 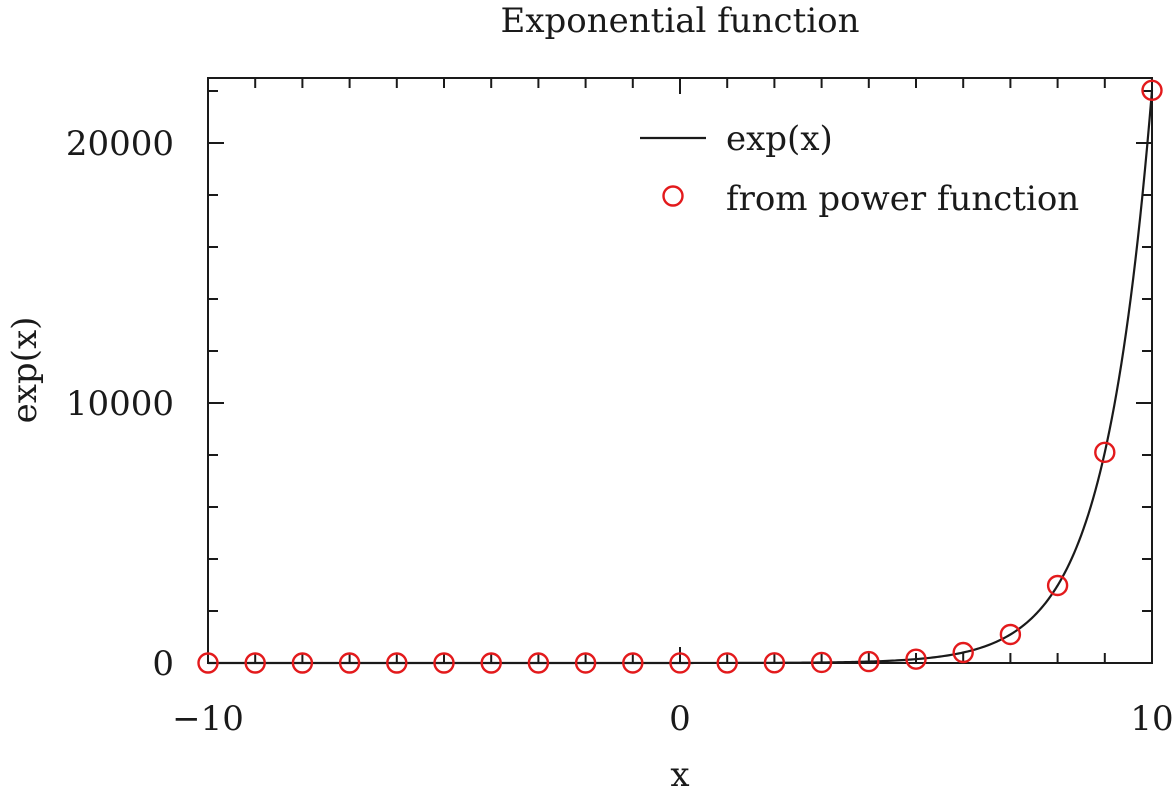 I want to click on legend-label-line: exp(x), so click(x=779, y=139).